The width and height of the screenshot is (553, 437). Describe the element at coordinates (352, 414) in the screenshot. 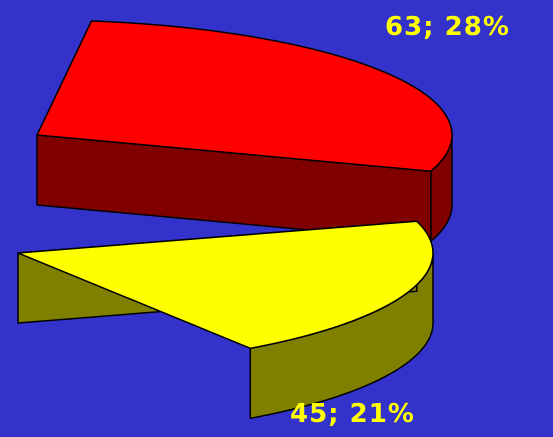

I see `data-label-slice-2: 45; 21%` at that location.